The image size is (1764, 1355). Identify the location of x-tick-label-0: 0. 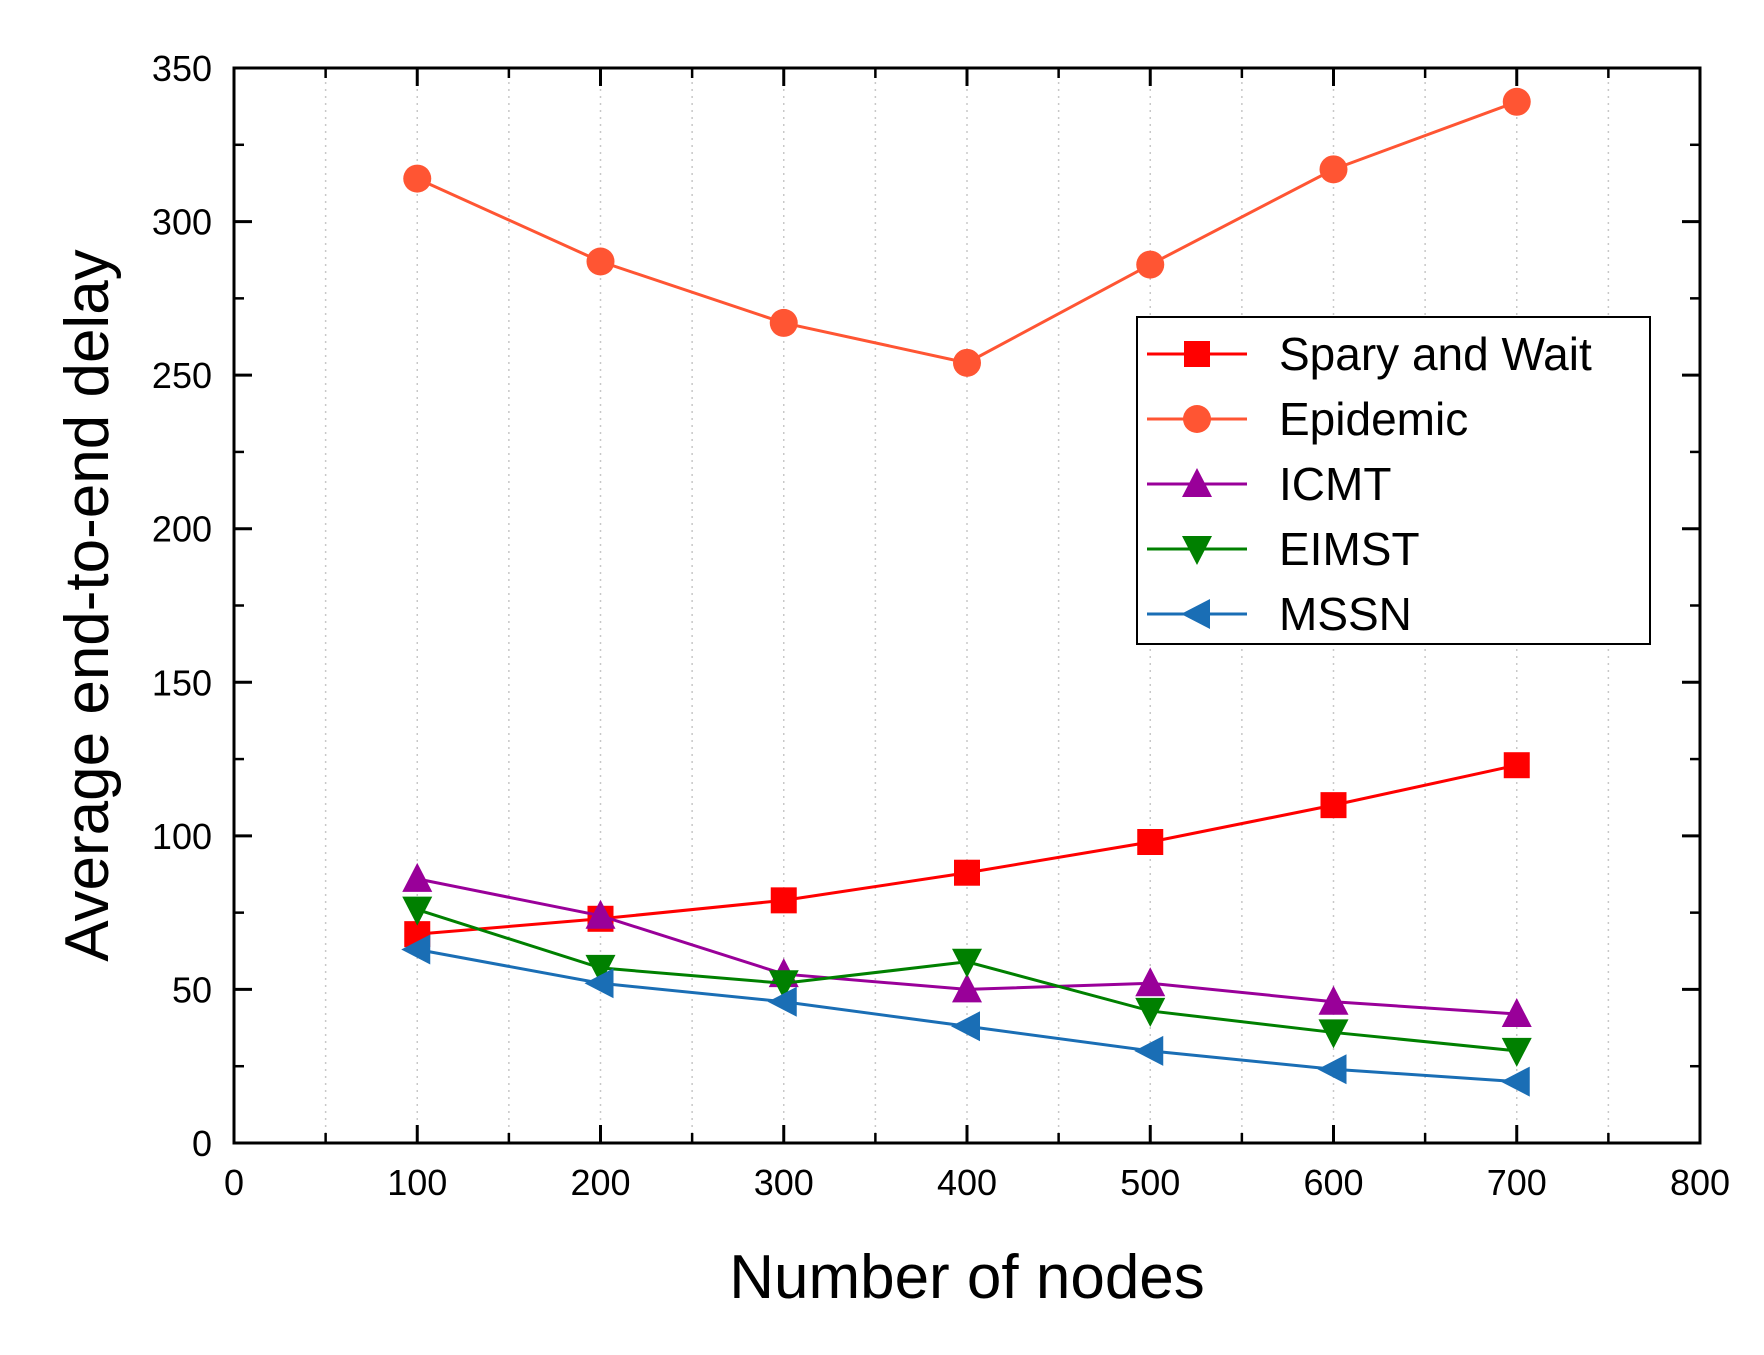
(234, 1182).